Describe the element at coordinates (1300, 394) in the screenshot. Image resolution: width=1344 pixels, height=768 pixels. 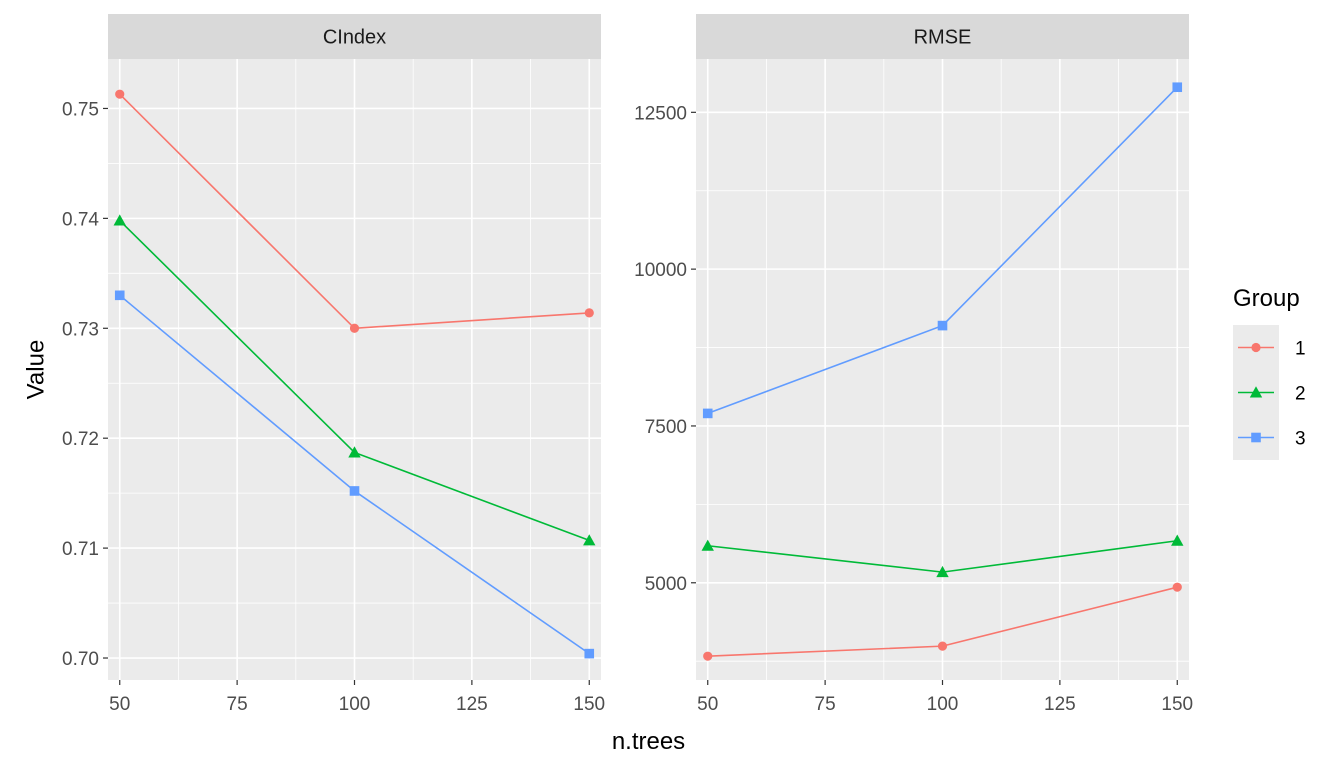
I see `legend-label: 2` at that location.